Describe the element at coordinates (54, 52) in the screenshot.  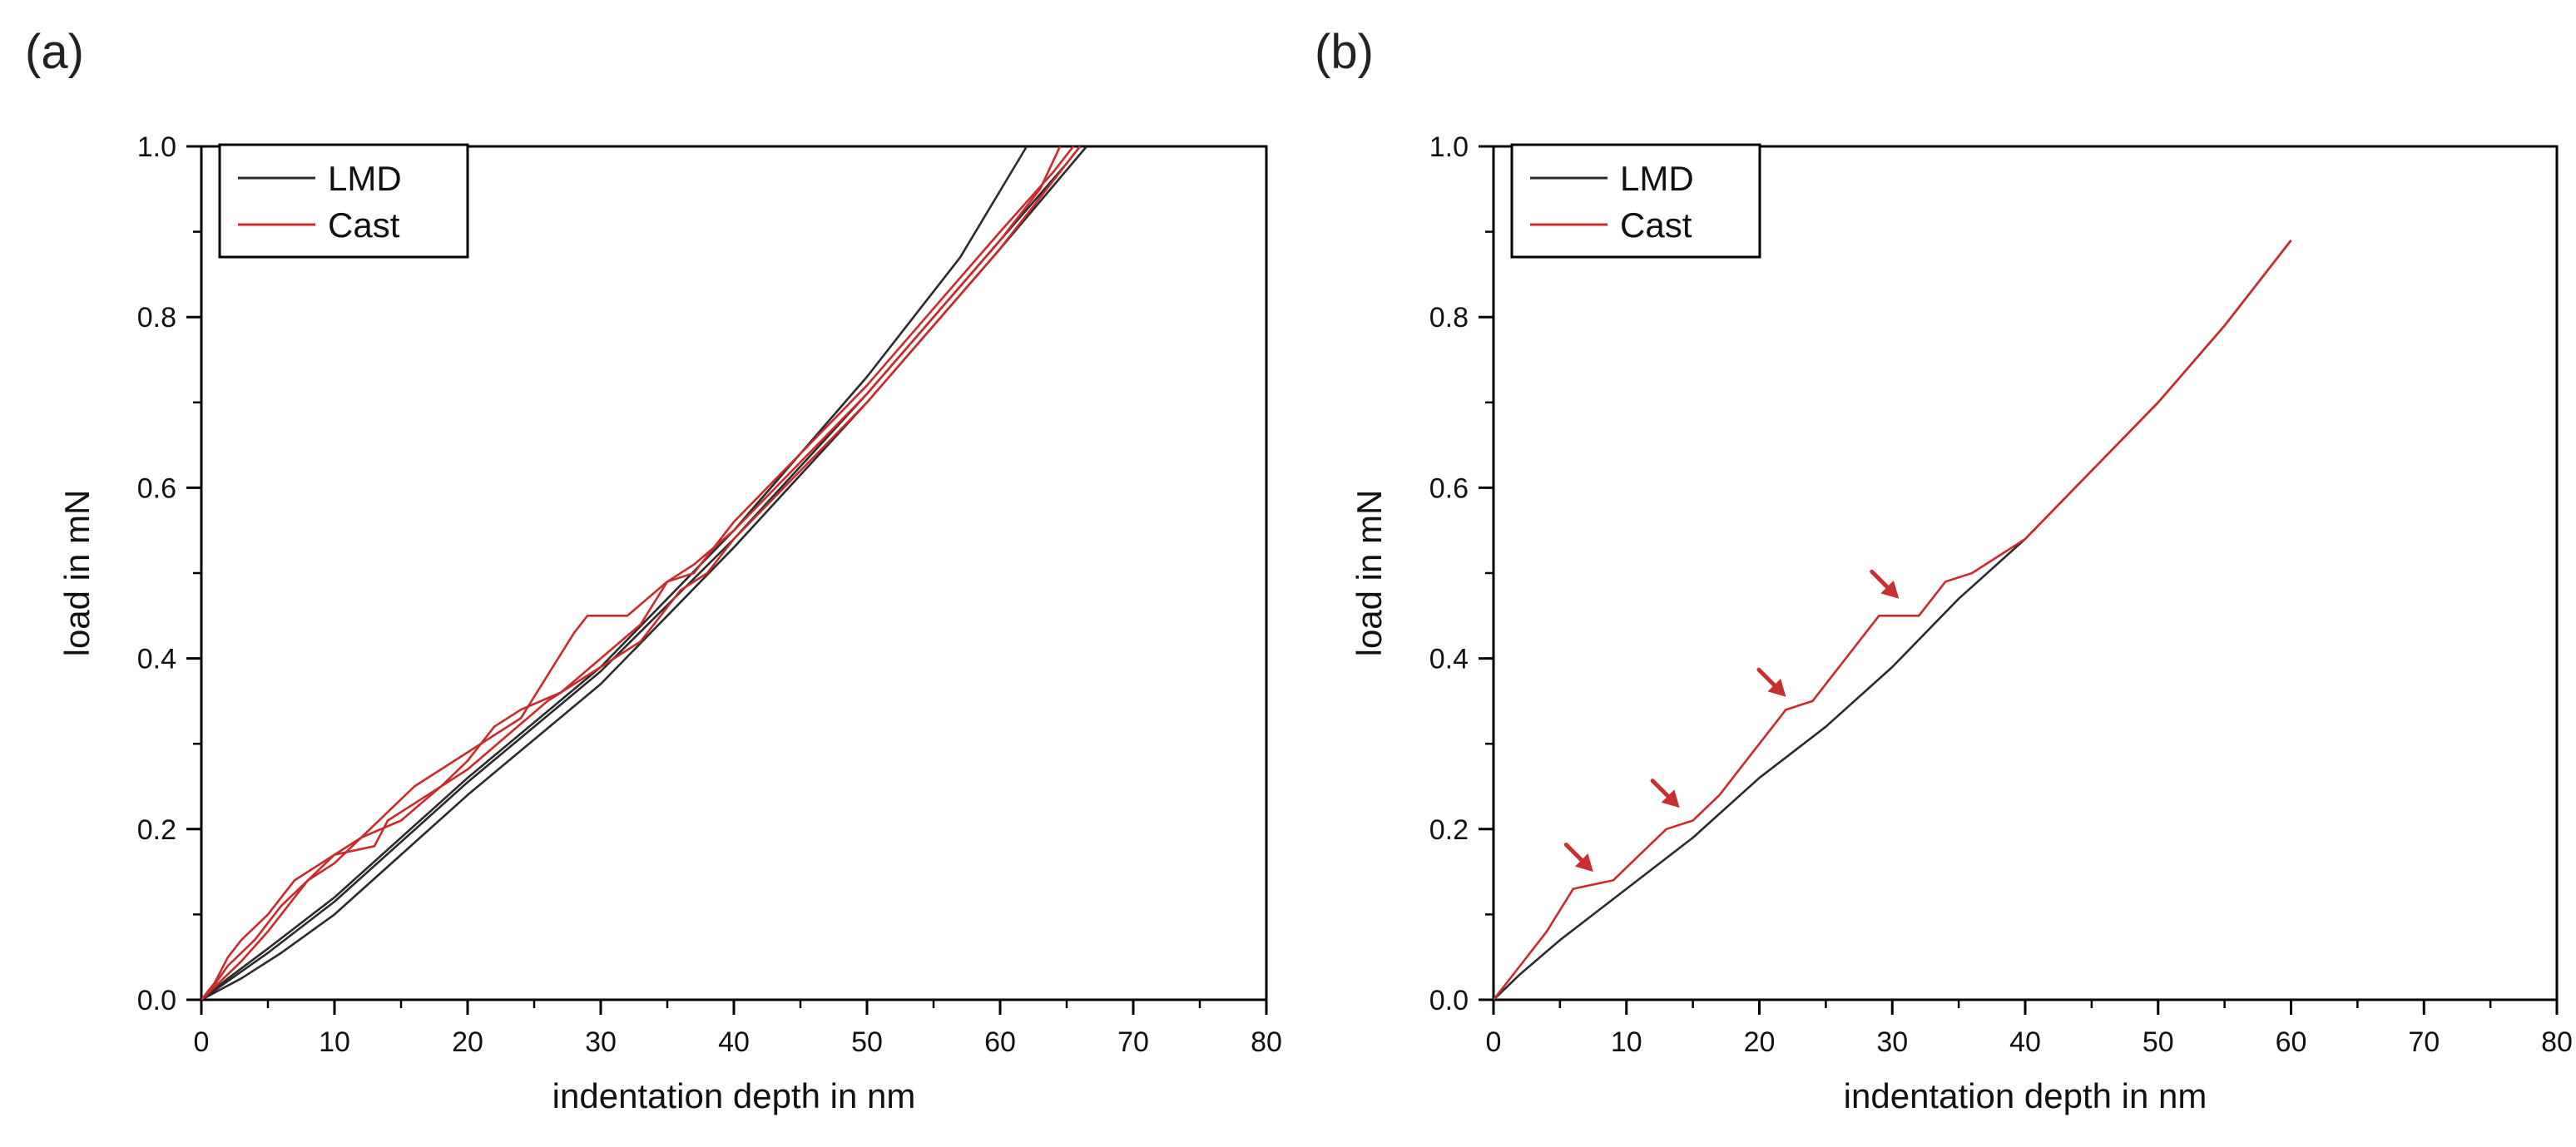
I see `panel-label: (a)` at that location.